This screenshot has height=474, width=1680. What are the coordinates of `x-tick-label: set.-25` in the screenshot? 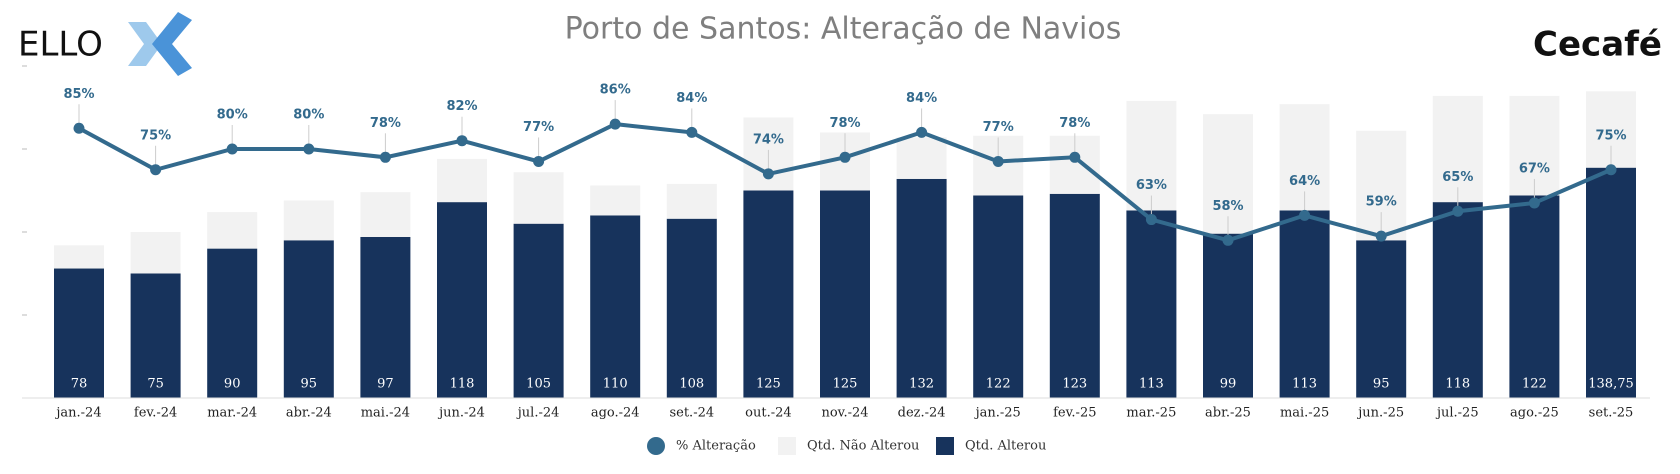 It's located at (1611, 413).